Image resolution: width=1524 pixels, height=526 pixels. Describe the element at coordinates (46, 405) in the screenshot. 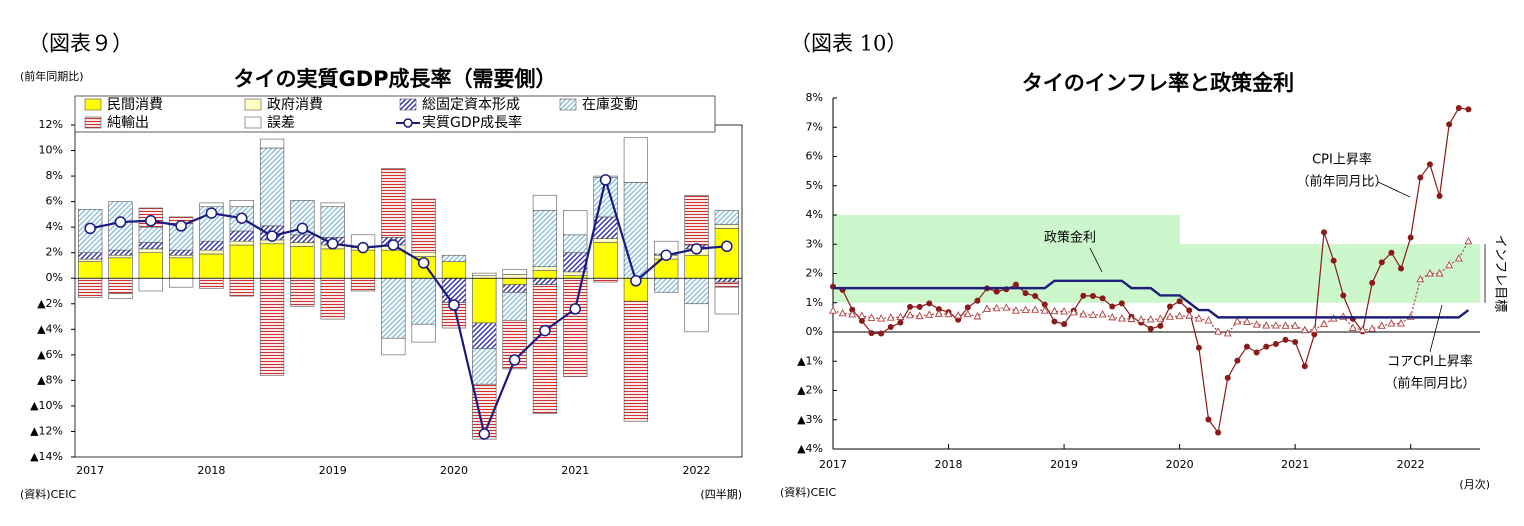

I see `y-tick-label: ▲10%` at that location.